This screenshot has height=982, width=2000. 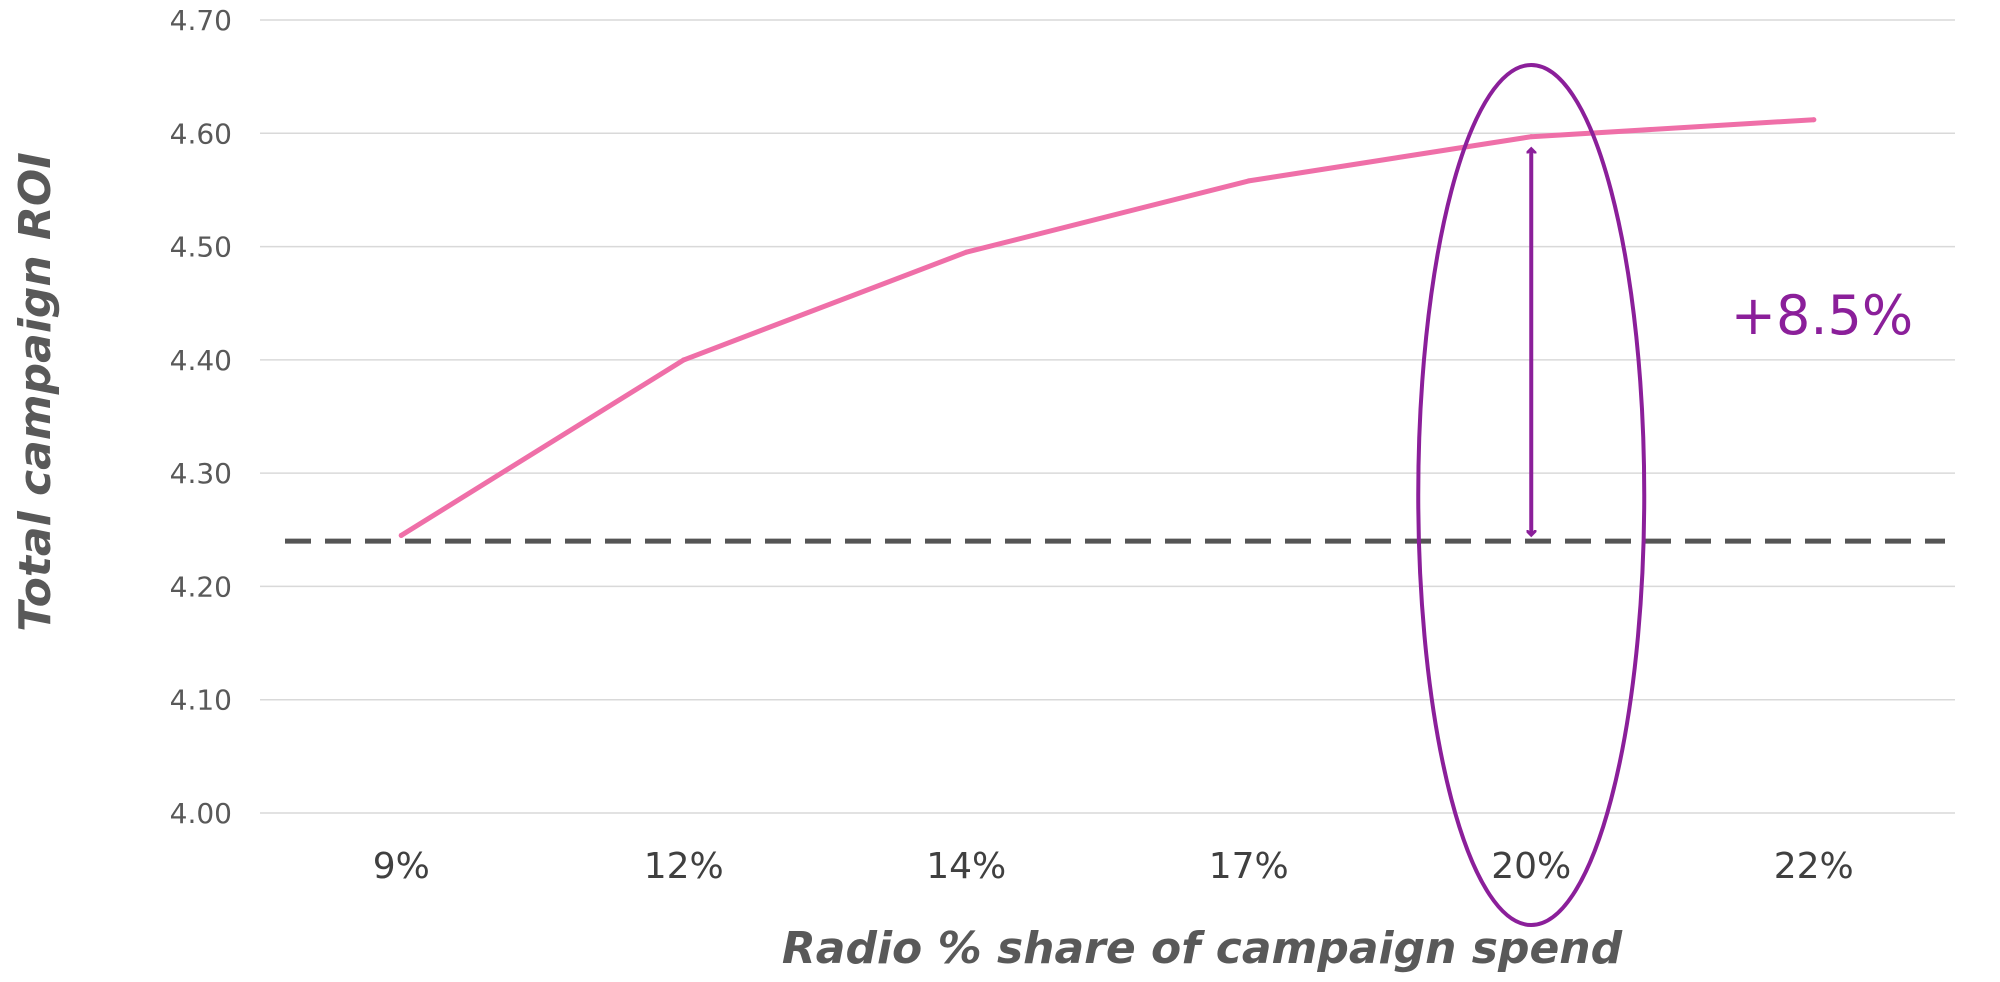 I want to click on y-tick-label: 4.40, so click(x=201, y=360).